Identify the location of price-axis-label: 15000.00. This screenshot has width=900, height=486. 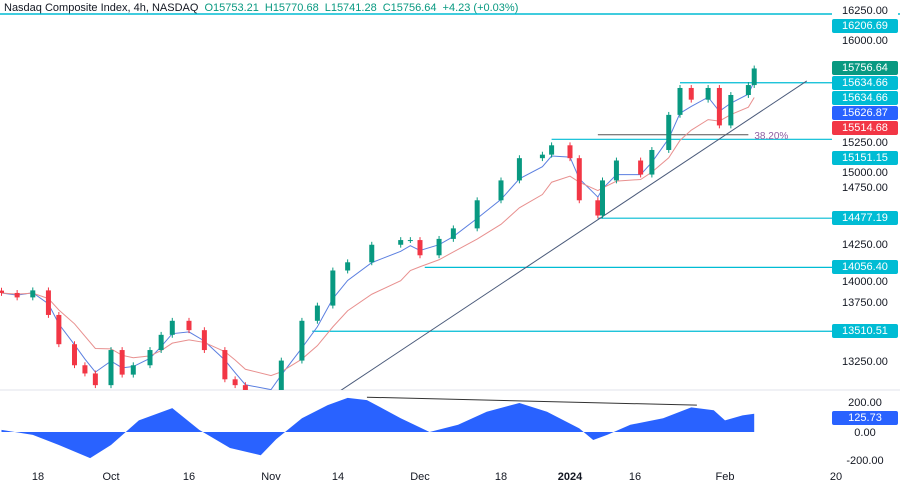
(865, 173).